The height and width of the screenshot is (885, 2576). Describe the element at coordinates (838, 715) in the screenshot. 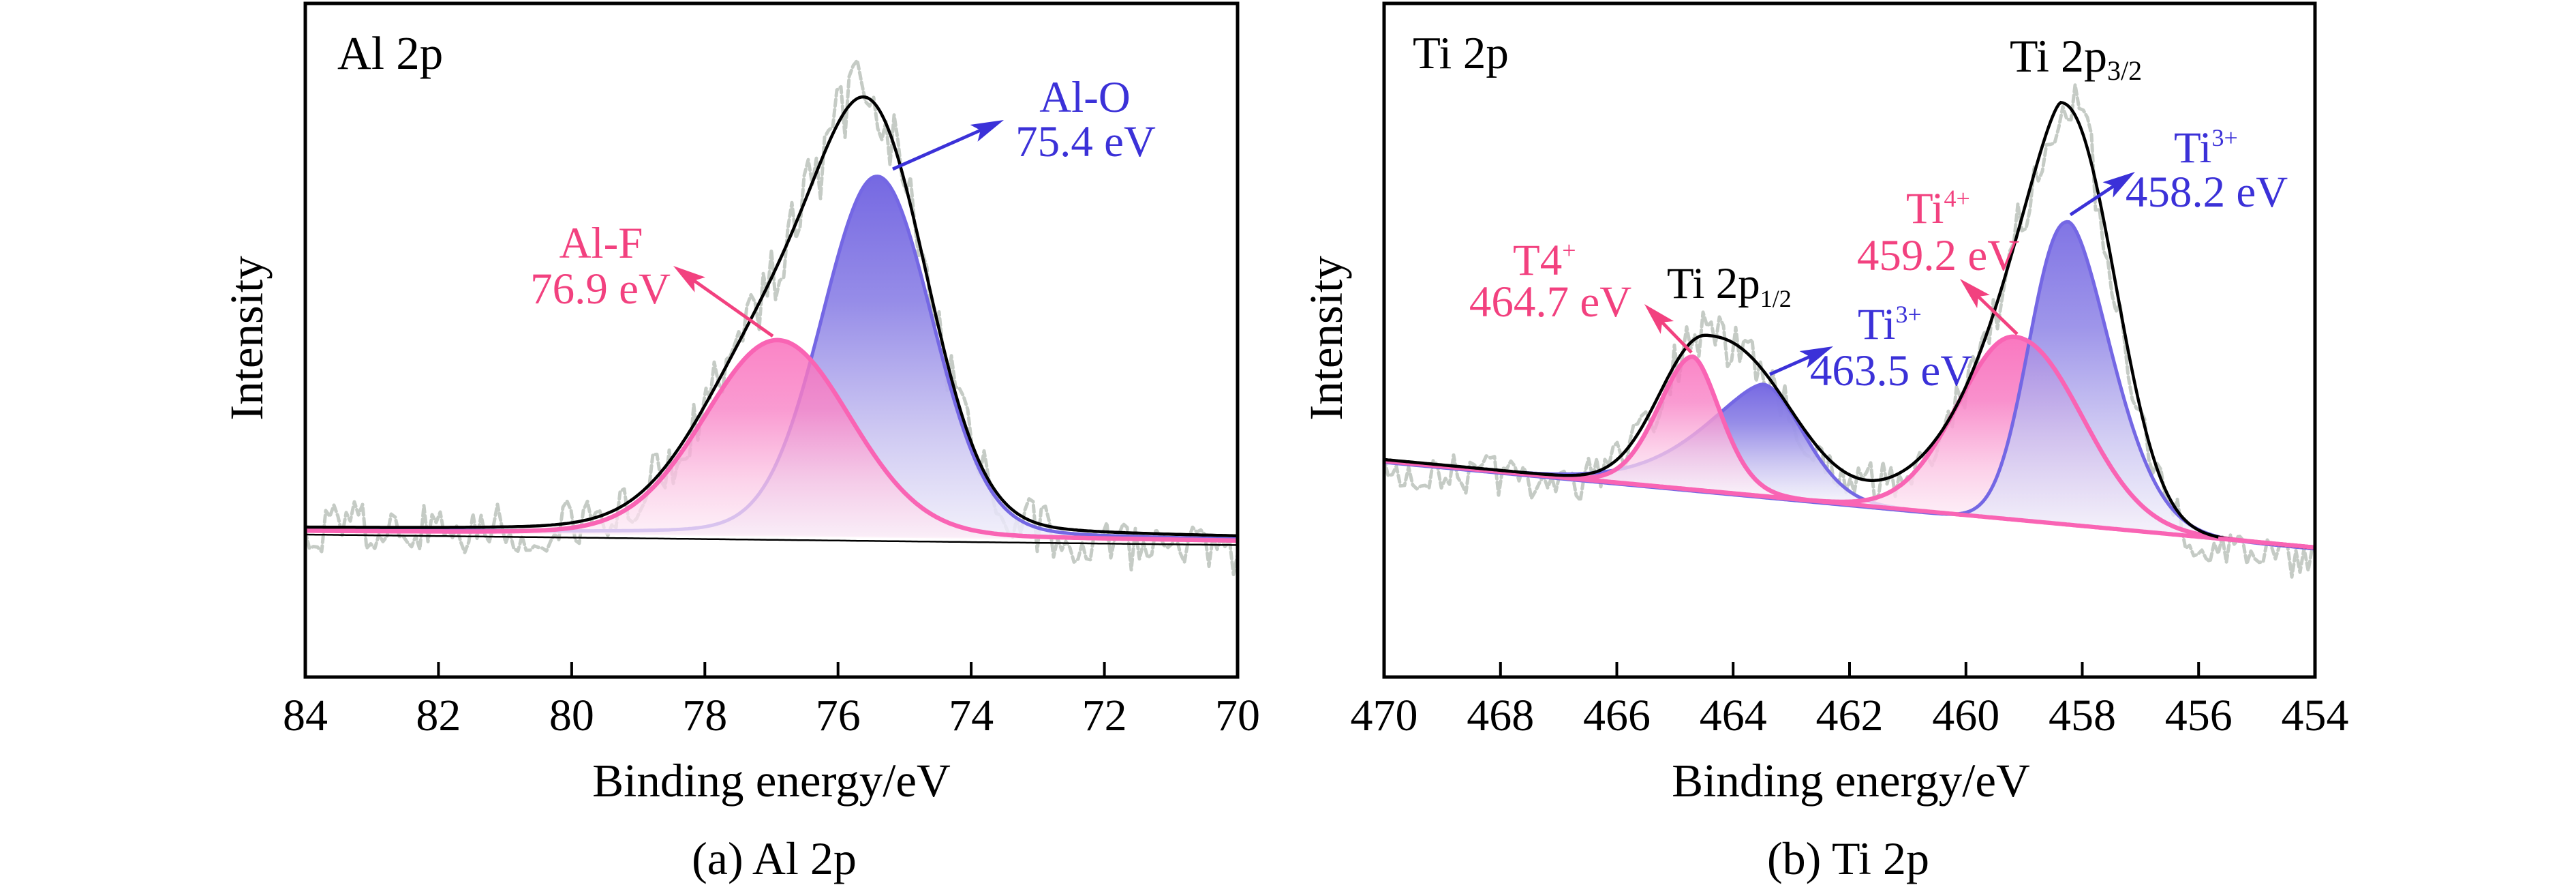

I see `svg-text: 76` at that location.